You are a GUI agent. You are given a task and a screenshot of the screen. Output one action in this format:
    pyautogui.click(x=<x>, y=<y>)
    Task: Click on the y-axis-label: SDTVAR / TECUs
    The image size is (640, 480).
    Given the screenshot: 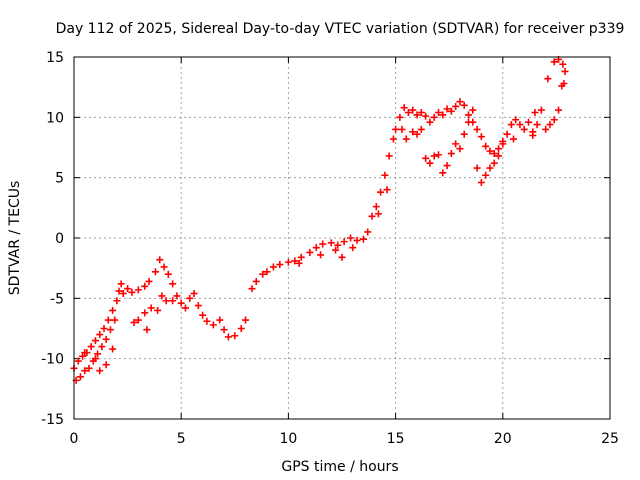 What is the action you would take?
    pyautogui.click(x=15, y=238)
    